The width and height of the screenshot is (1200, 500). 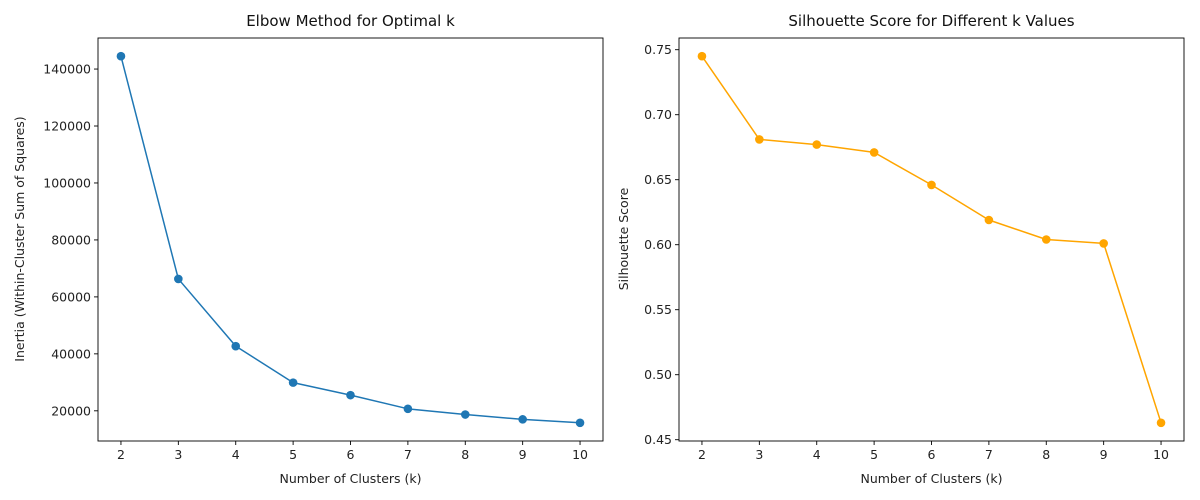 What do you see at coordinates (71, 239) in the screenshot?
I see `y-tick-label: 80000` at bounding box center [71, 239].